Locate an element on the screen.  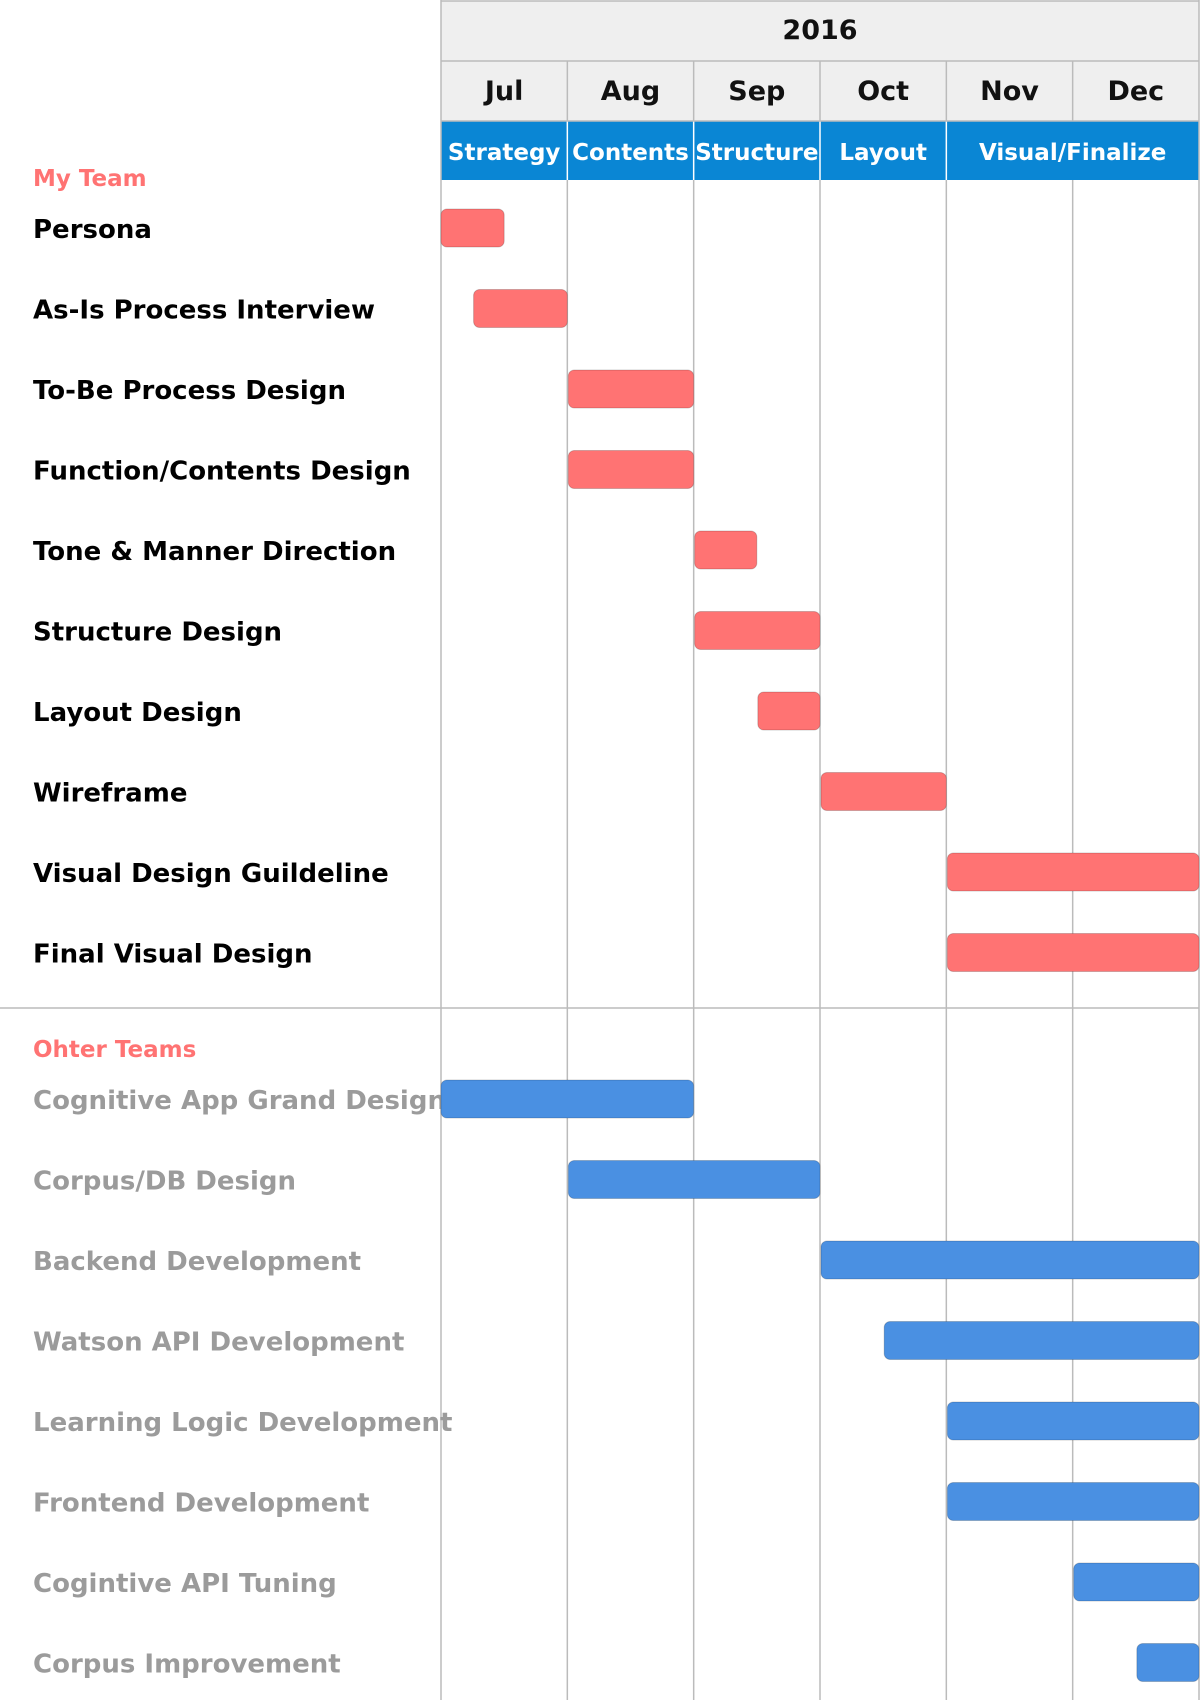
task-label: Persona is located at coordinates (92, 230).